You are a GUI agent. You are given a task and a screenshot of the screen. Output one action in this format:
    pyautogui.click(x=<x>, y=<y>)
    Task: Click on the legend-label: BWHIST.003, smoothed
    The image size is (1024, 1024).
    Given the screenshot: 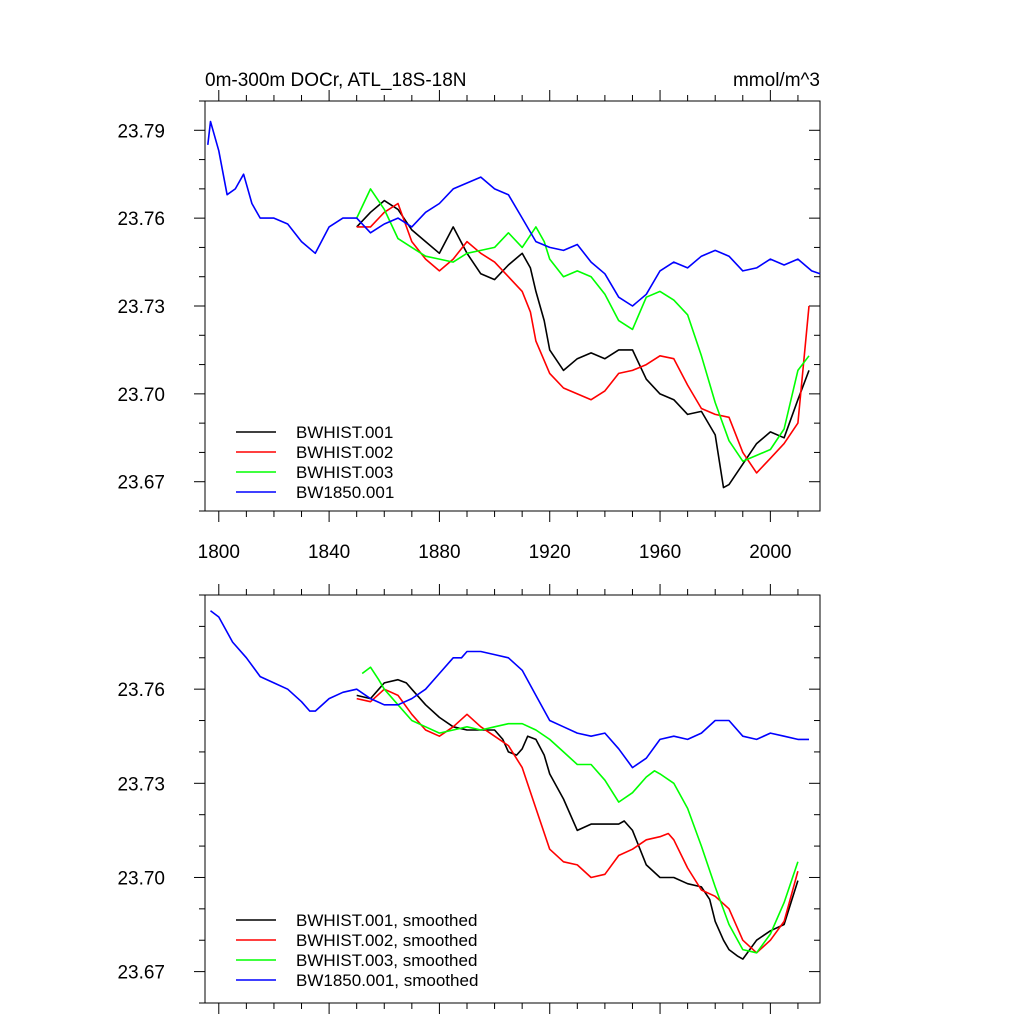 What is the action you would take?
    pyautogui.click(x=386, y=960)
    